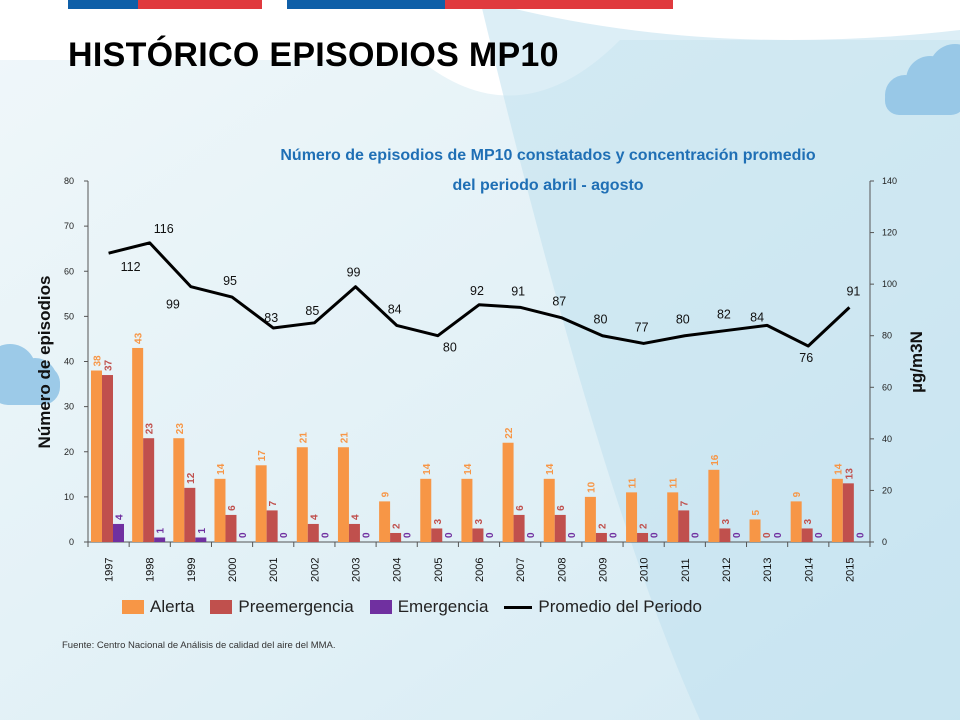  Describe the element at coordinates (887, 336) in the screenshot. I see `y2-tick-label: 80` at that location.